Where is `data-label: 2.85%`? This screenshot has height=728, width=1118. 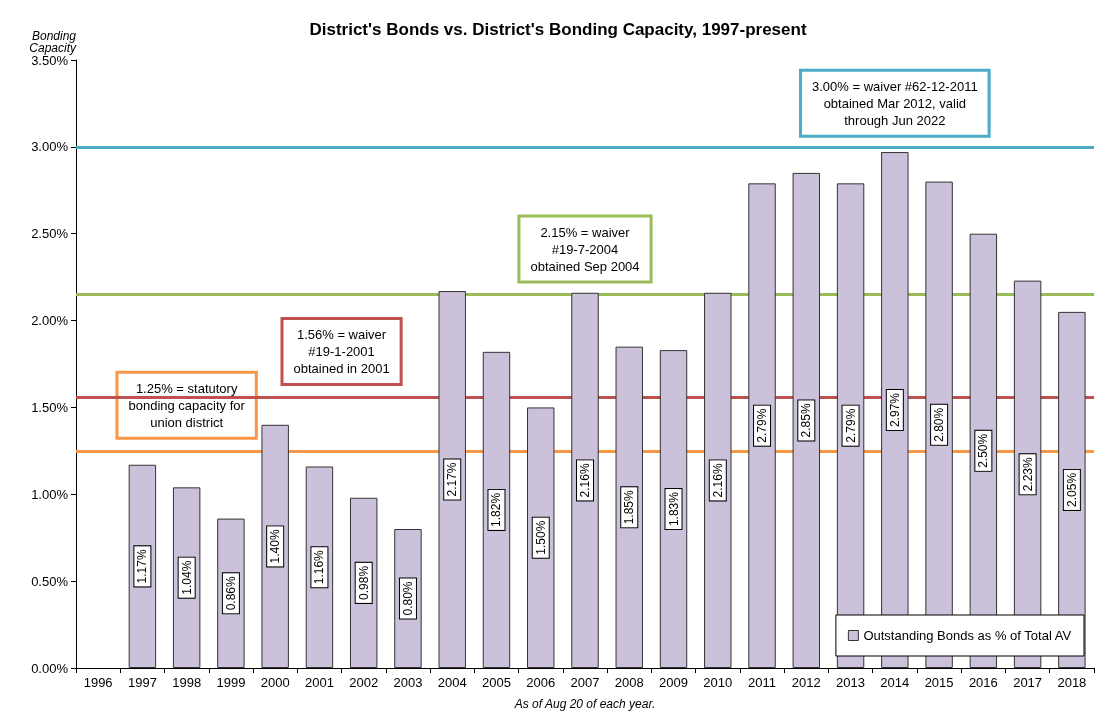
data-label: 2.85% is located at coordinates (806, 420).